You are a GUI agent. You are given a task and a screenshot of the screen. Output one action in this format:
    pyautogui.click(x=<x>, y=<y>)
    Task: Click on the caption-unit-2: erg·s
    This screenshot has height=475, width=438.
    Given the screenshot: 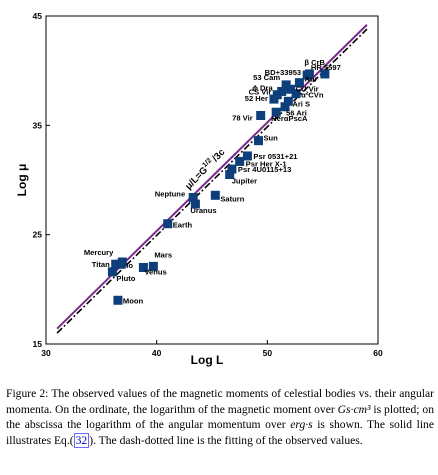 What is the action you would take?
    pyautogui.click(x=301, y=425)
    